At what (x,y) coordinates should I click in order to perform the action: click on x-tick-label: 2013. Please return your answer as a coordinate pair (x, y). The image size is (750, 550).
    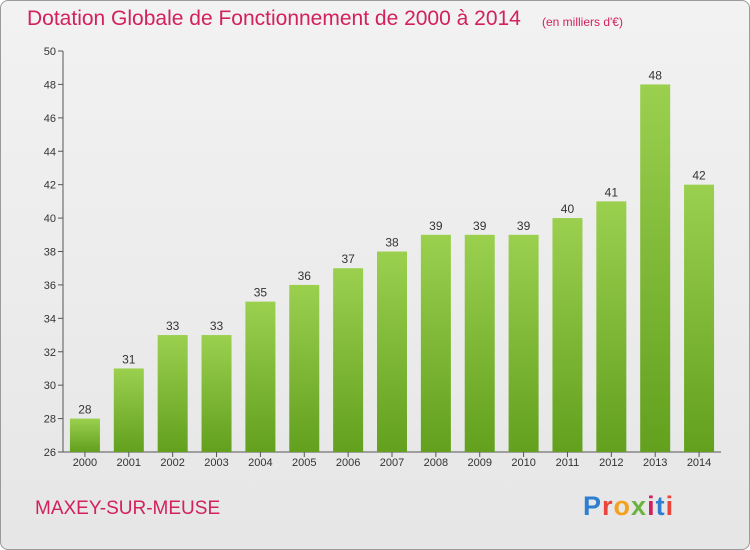
    Looking at the image, I should click on (655, 463).